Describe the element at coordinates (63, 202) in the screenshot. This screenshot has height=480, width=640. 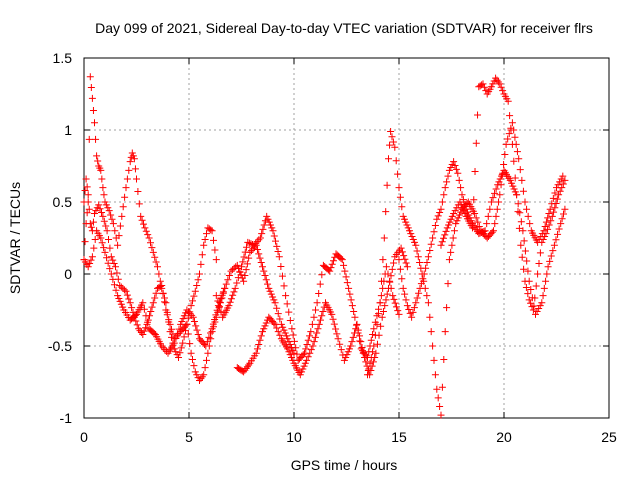
I see `y-tick-label: 0.5` at that location.